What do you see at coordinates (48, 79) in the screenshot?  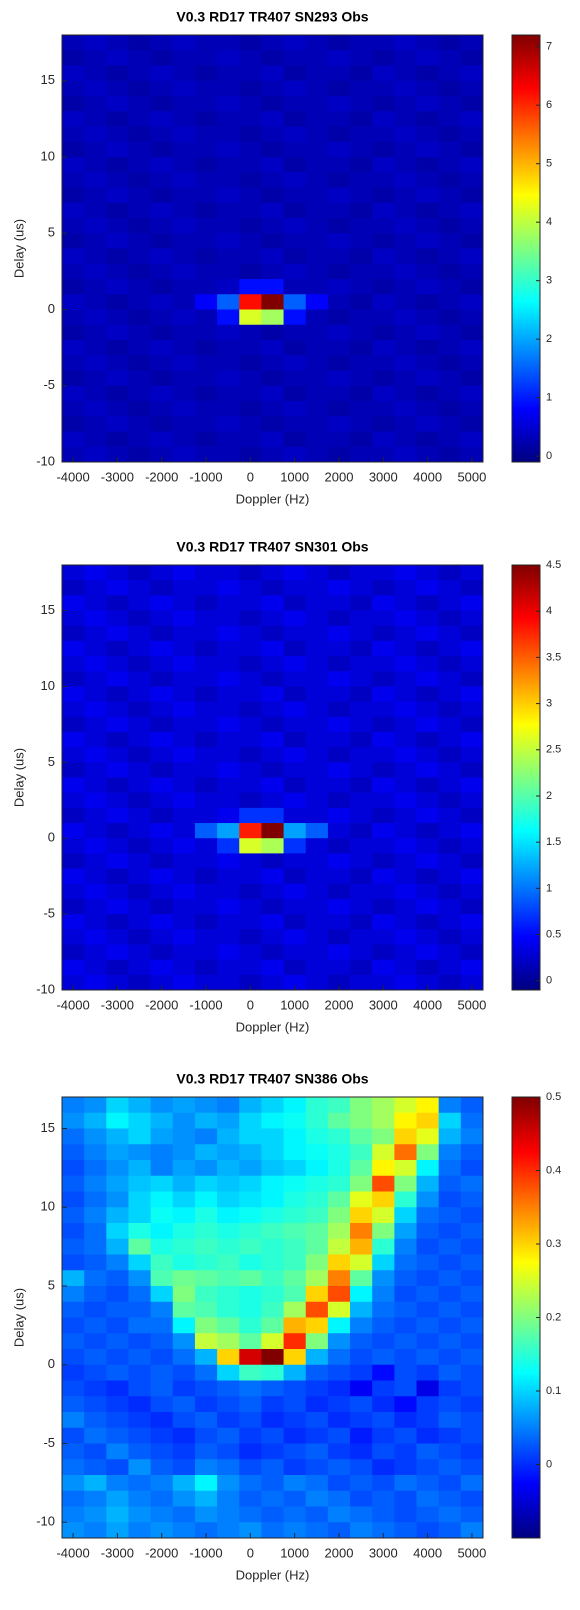 I see `y-tick-label: 15` at bounding box center [48, 79].